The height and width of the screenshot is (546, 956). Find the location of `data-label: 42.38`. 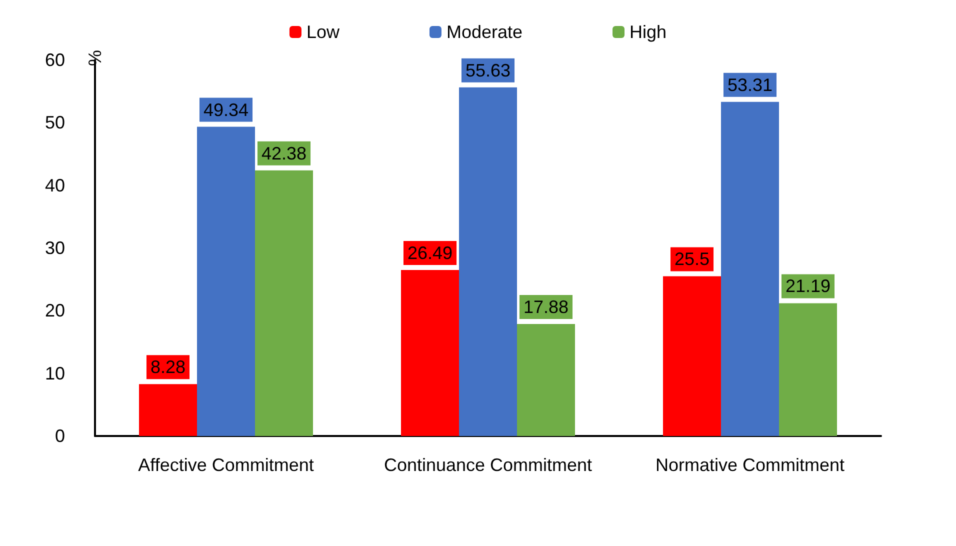

data-label: 42.38 is located at coordinates (284, 153).